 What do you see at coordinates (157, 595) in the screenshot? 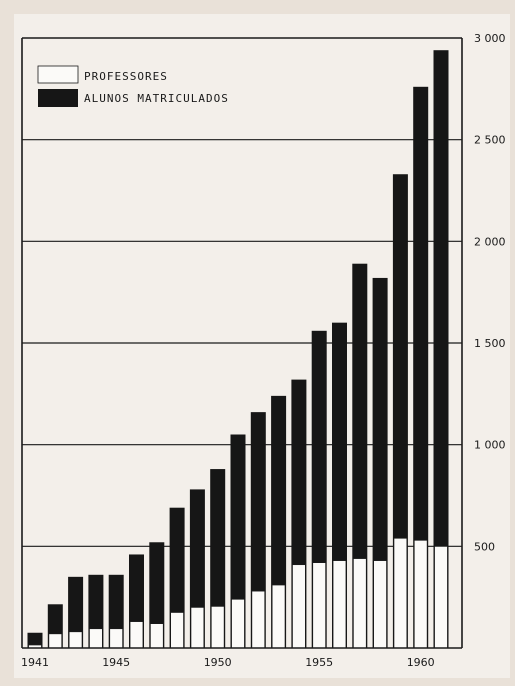
I see `bar-alunos-matriculados-1947` at bounding box center [157, 595].